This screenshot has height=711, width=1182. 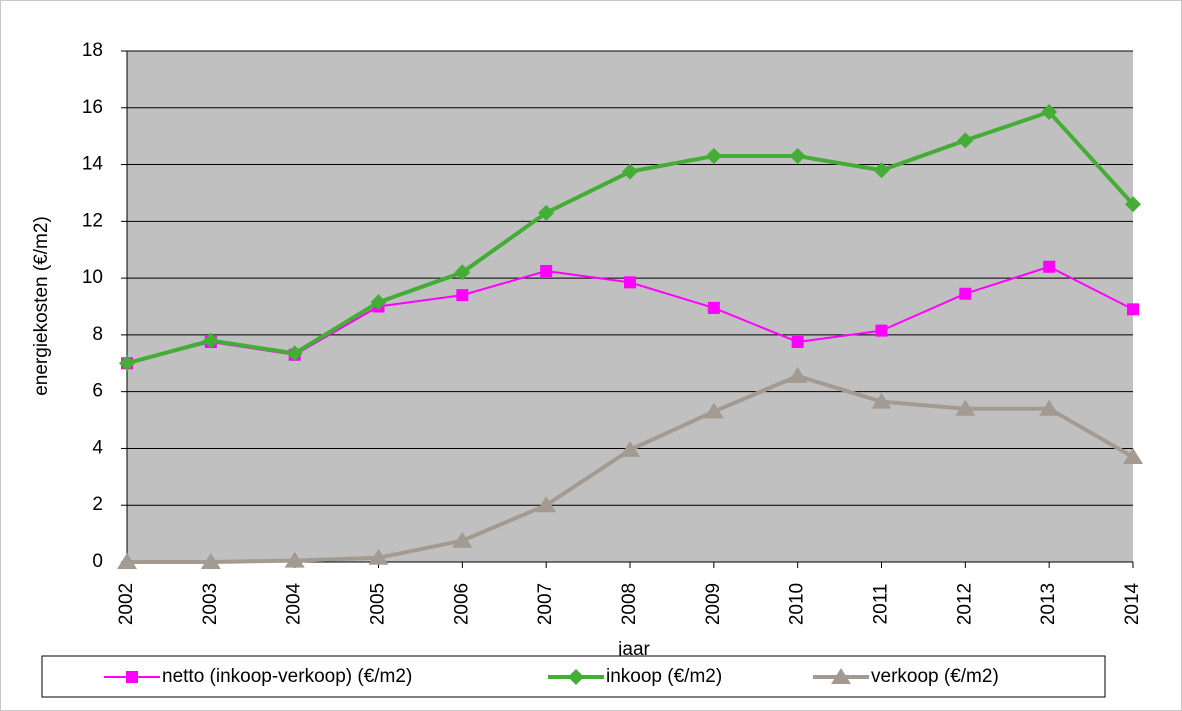 I want to click on x-tick-label: 2003, so click(x=210, y=604).